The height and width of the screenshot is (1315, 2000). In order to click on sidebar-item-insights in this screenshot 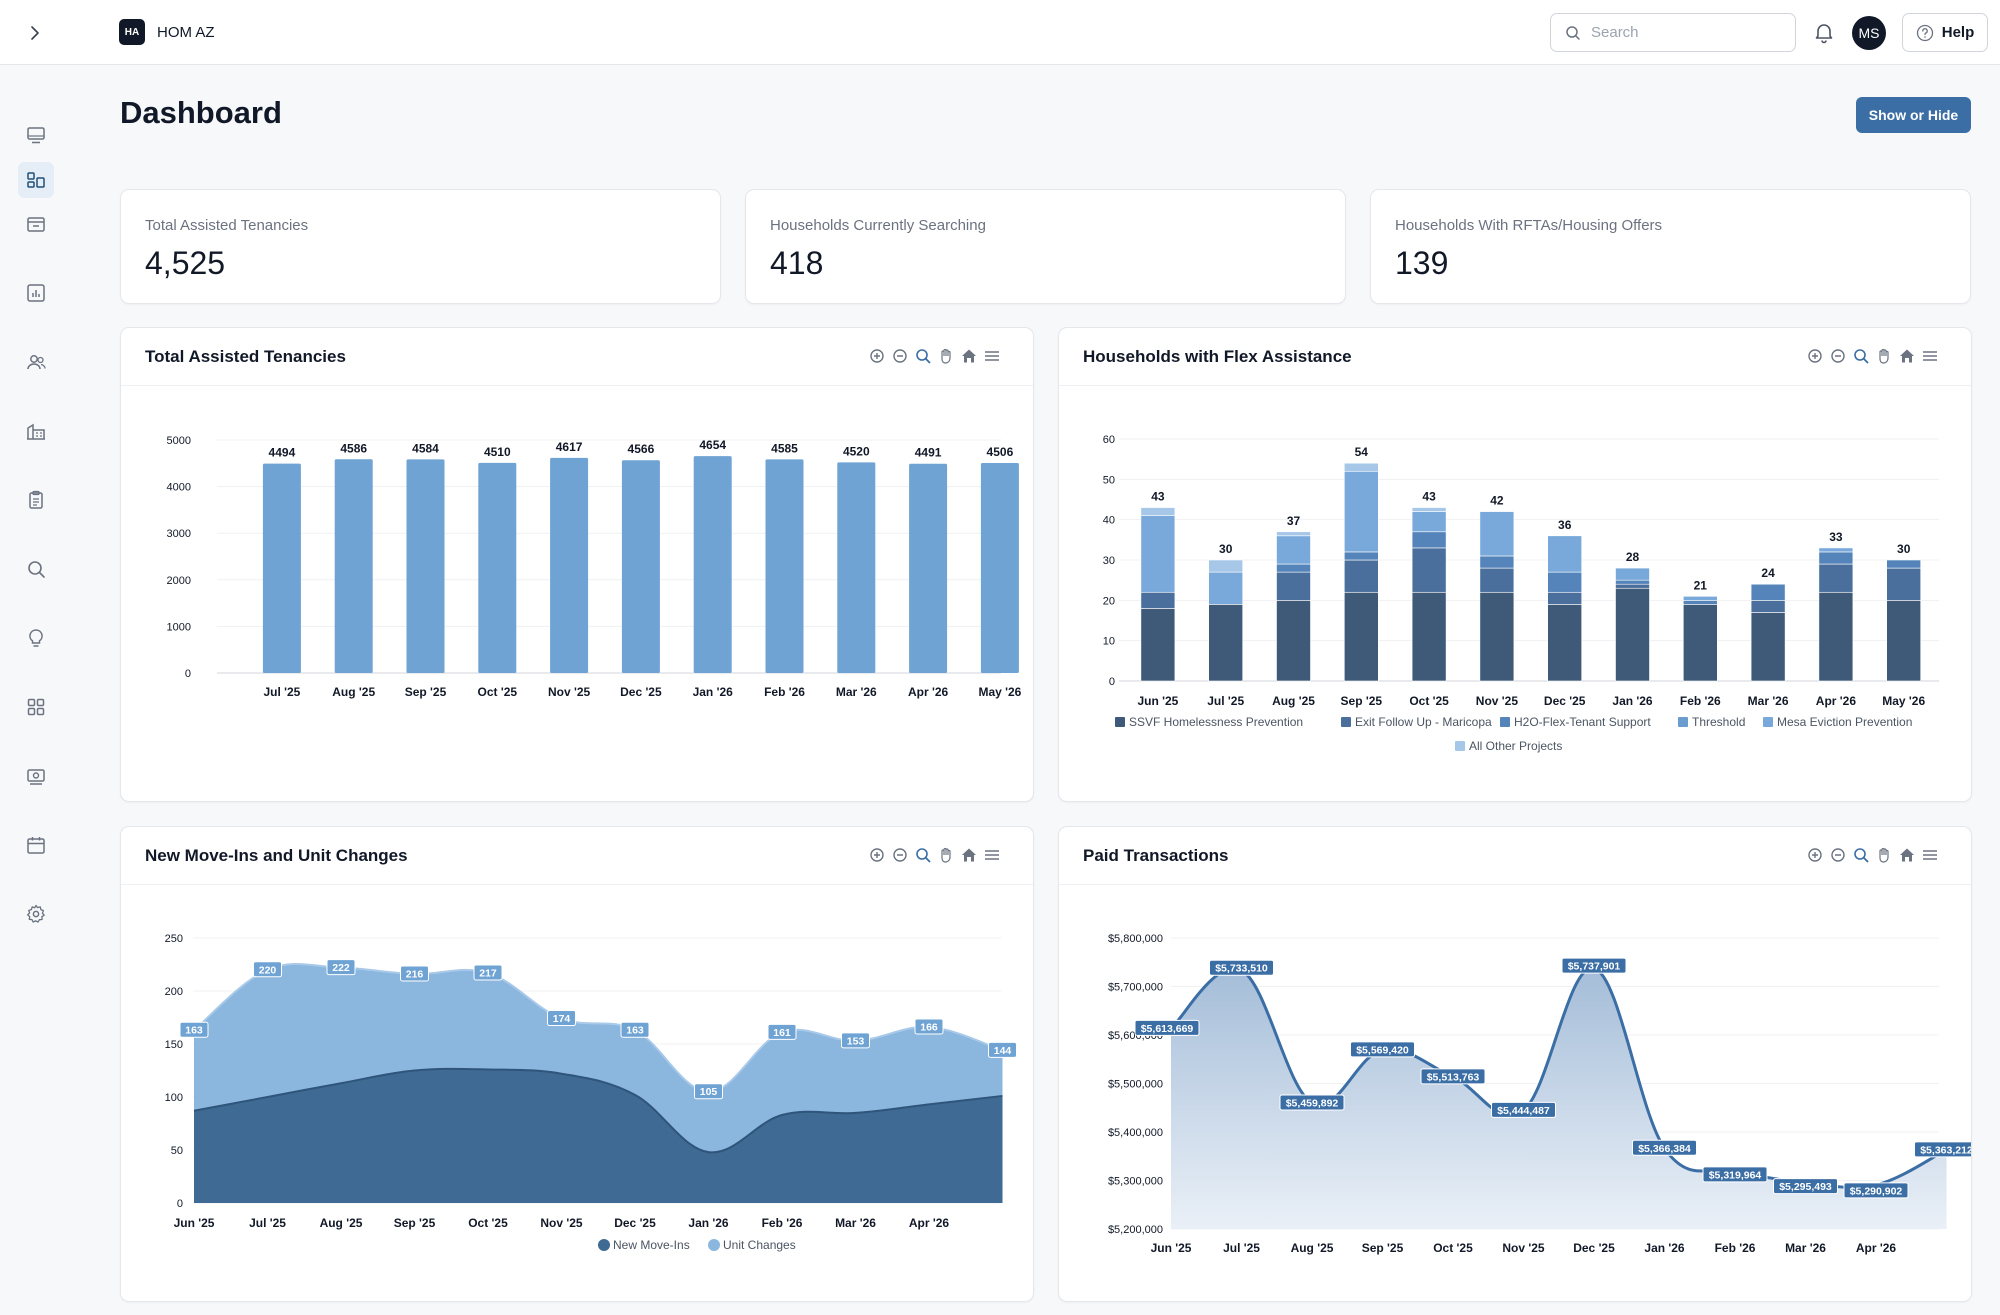, I will do `click(36, 638)`.